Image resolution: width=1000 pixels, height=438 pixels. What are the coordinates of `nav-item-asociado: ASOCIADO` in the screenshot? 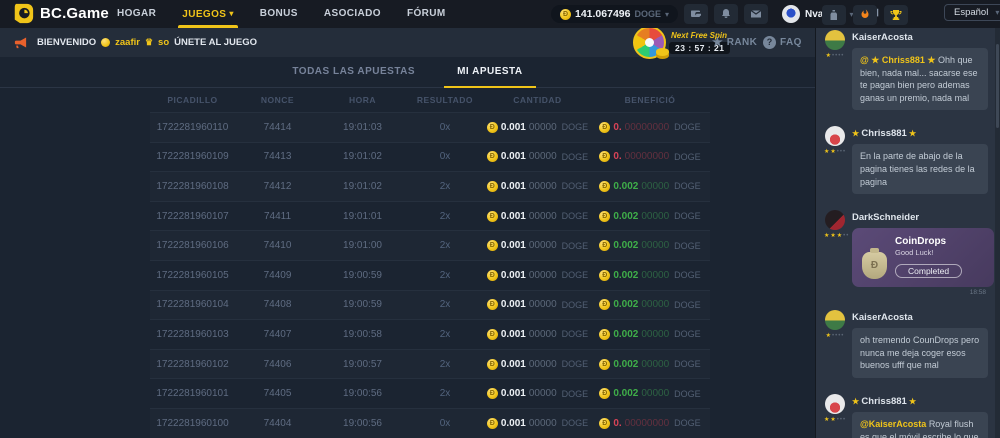 It's located at (352, 14).